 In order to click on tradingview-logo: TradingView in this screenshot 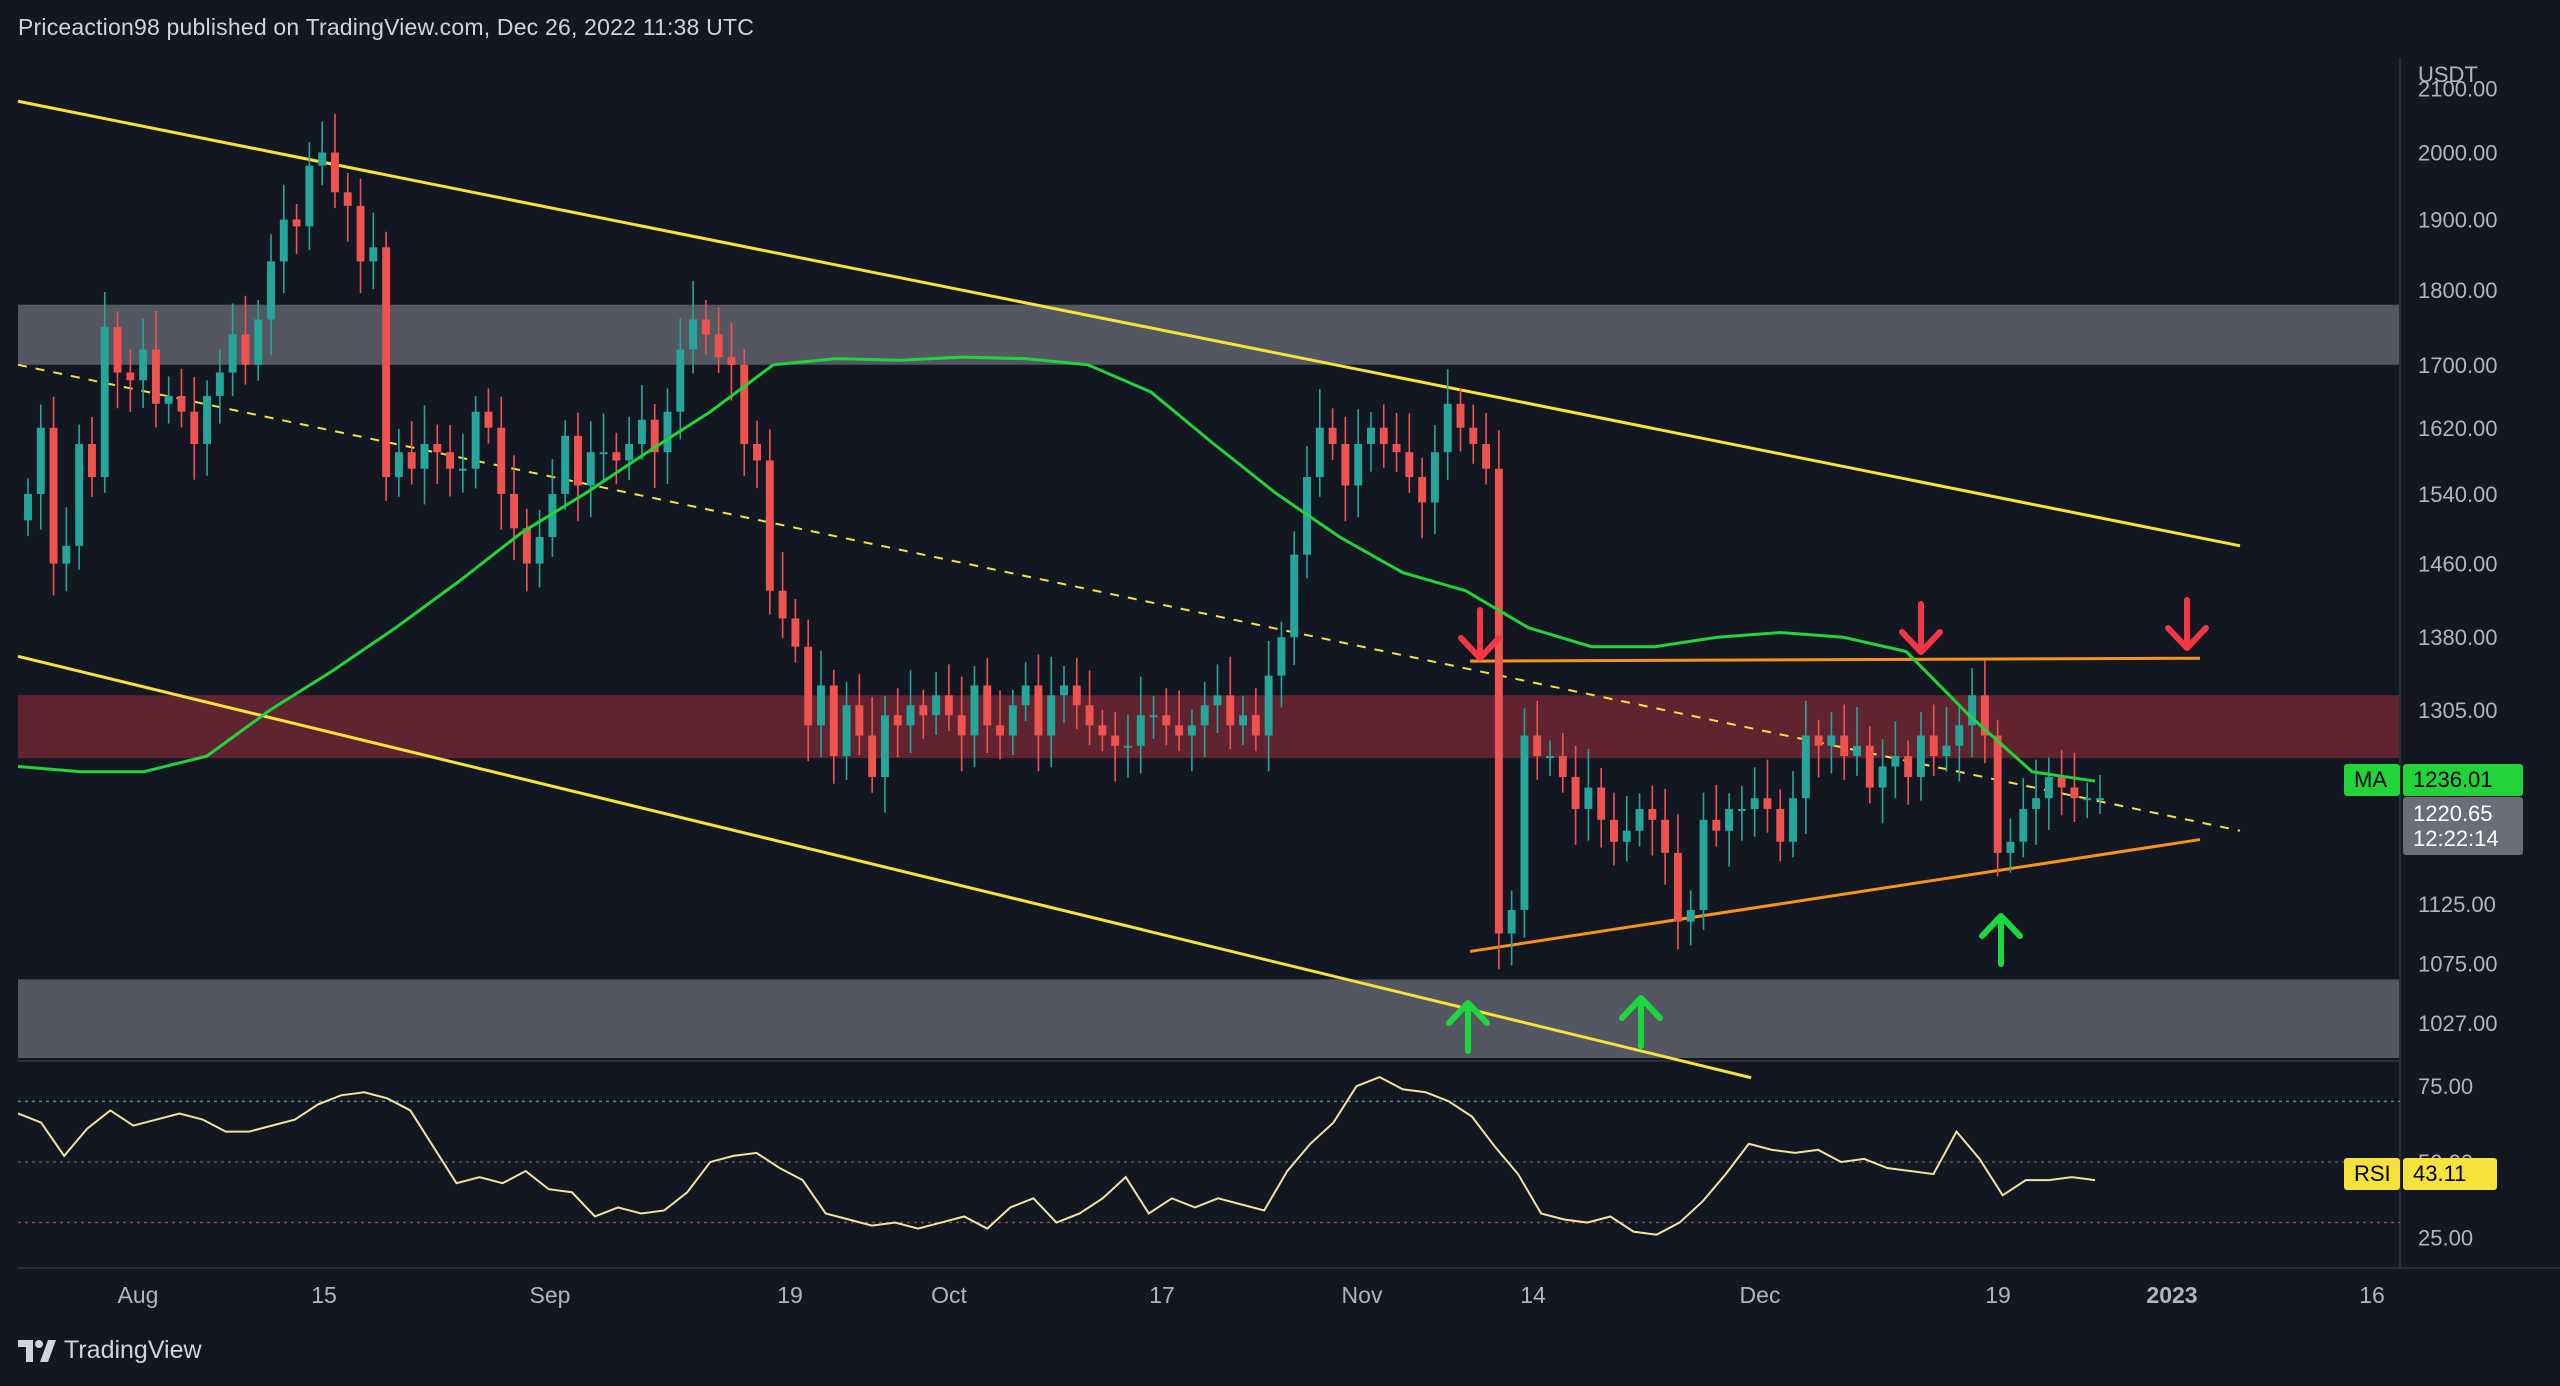, I will do `click(110, 1350)`.